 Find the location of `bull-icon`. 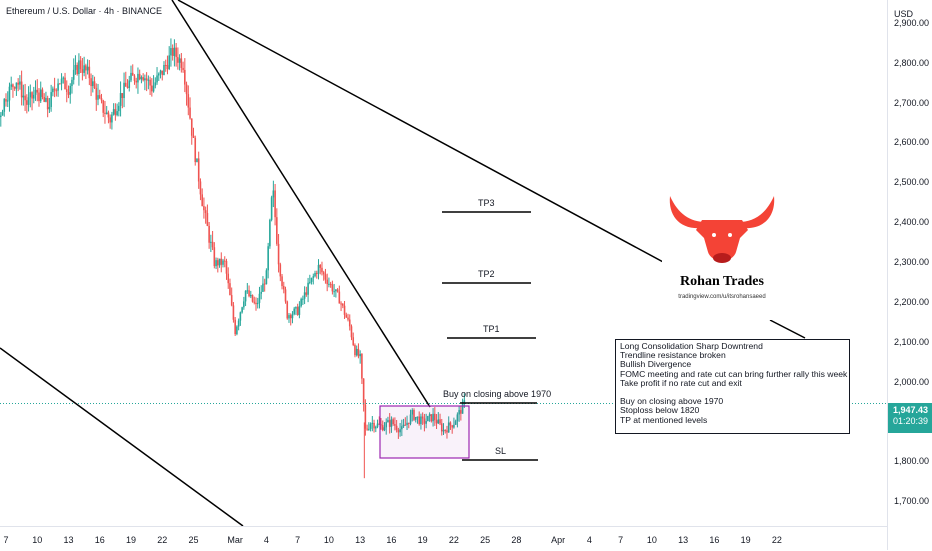

bull-icon is located at coordinates (722, 229).